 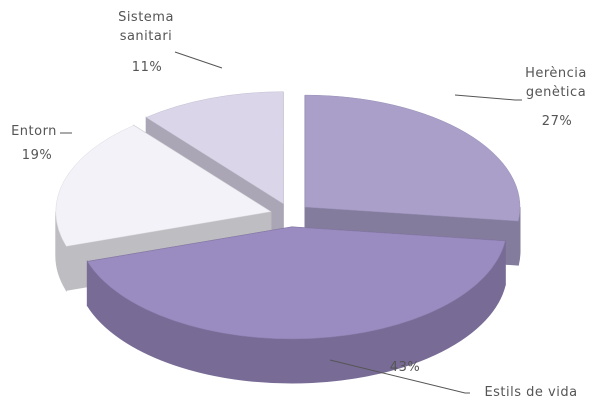 What do you see at coordinates (34, 131) in the screenshot?
I see `category-label: Entorn` at bounding box center [34, 131].